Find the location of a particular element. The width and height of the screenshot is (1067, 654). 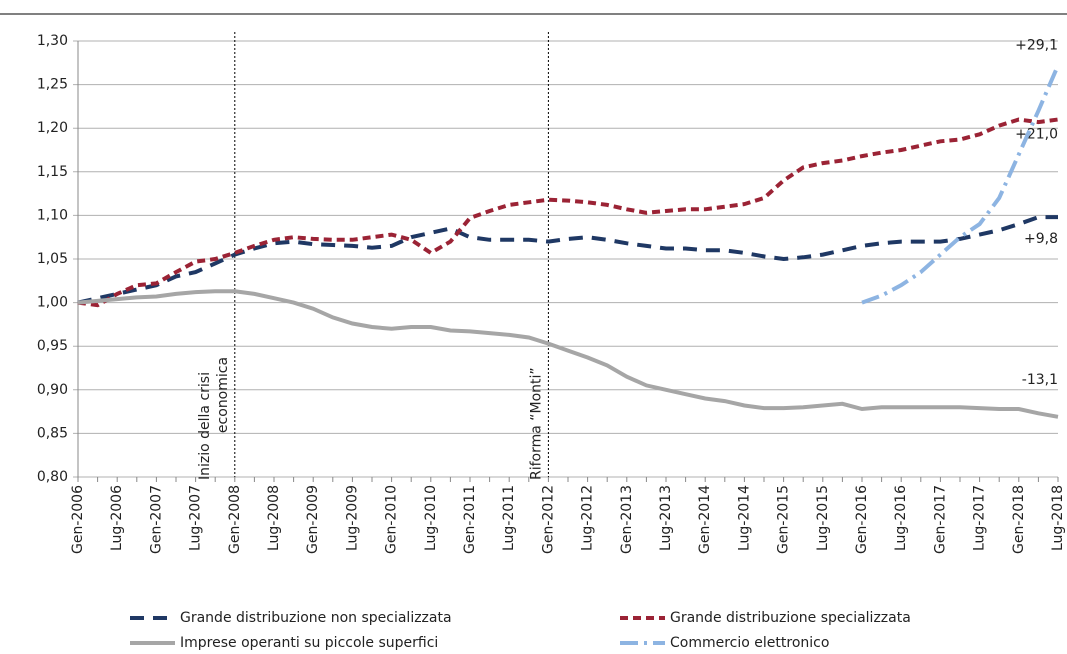

y-tick-label: 1,10 is located at coordinates (52, 215).